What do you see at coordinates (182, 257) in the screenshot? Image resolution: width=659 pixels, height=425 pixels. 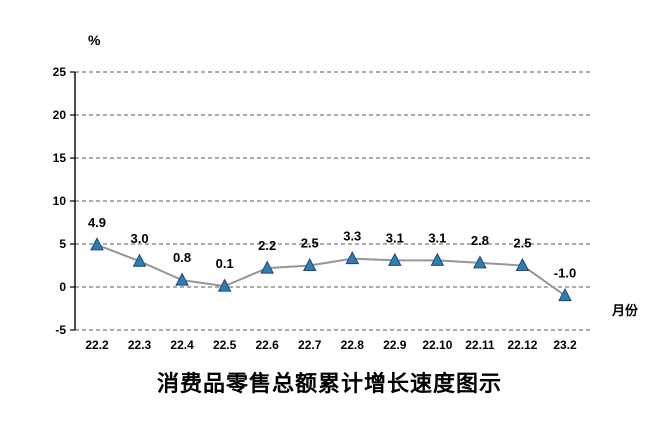 I see `data-label: 0.8` at bounding box center [182, 257].